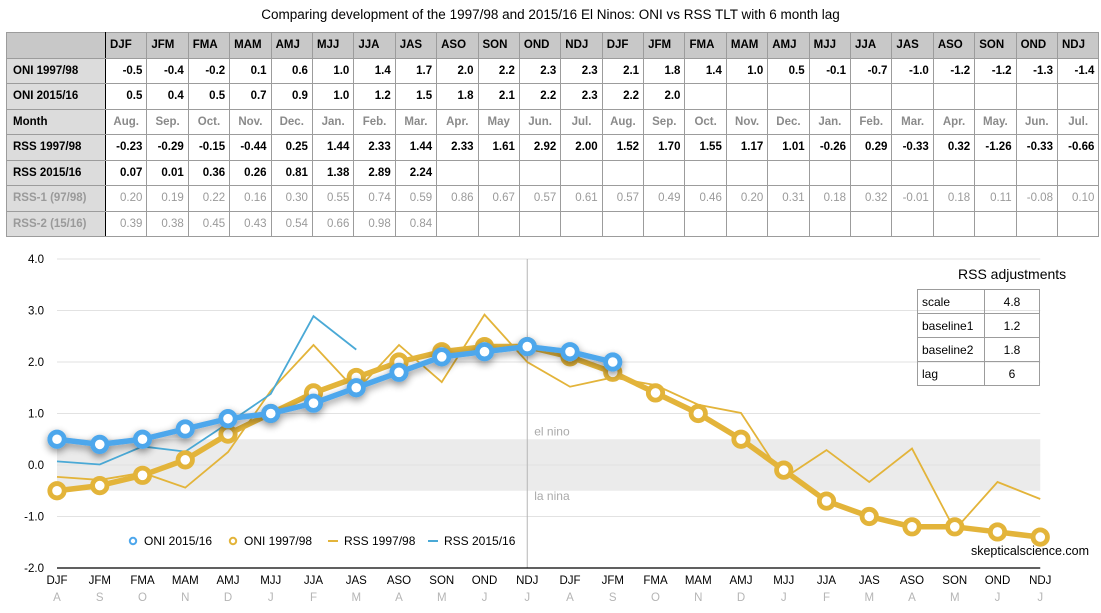 The height and width of the screenshot is (613, 1101). What do you see at coordinates (871, 45) in the screenshot?
I see `column-header: JJA` at bounding box center [871, 45].